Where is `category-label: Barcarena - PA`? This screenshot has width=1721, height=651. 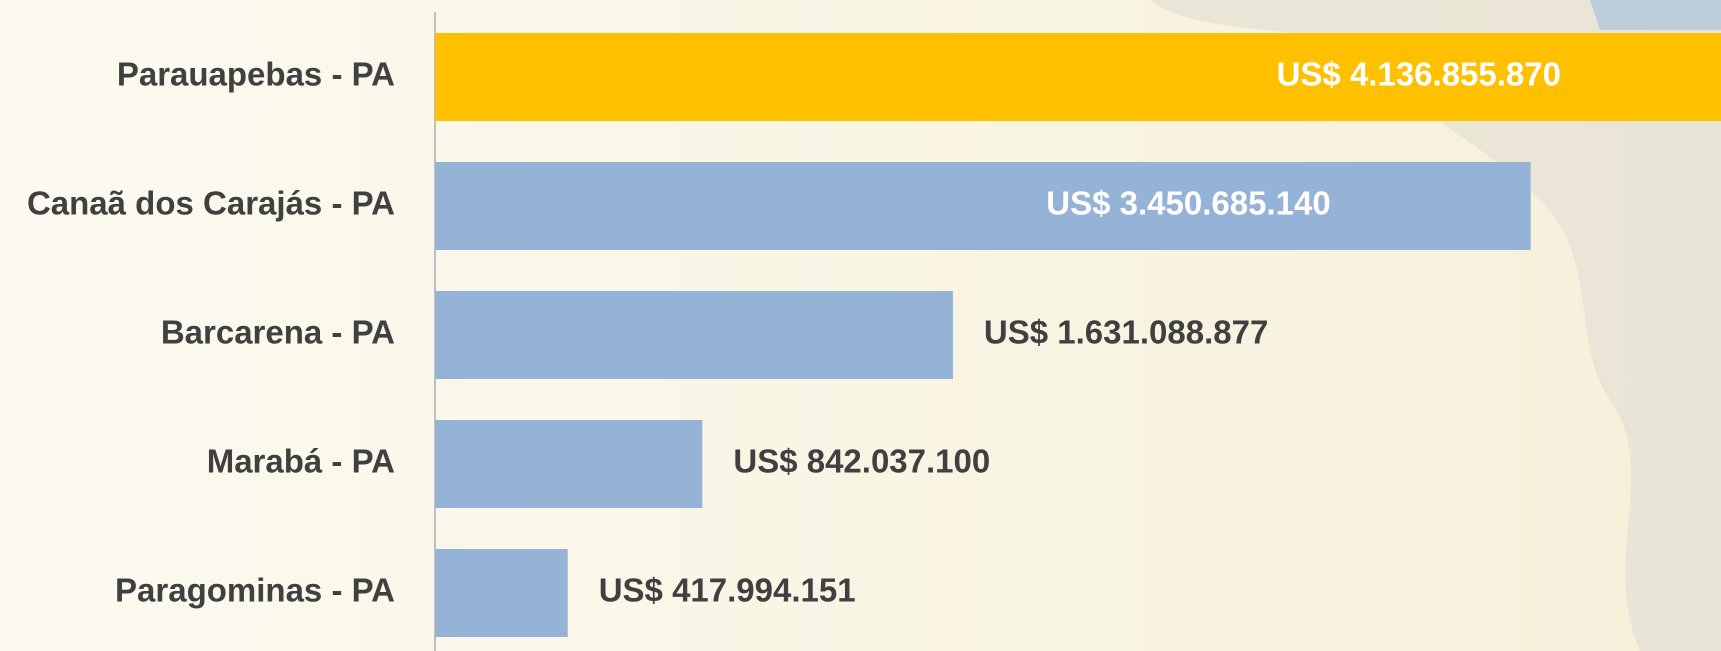 category-label: Barcarena - PA is located at coordinates (278, 332).